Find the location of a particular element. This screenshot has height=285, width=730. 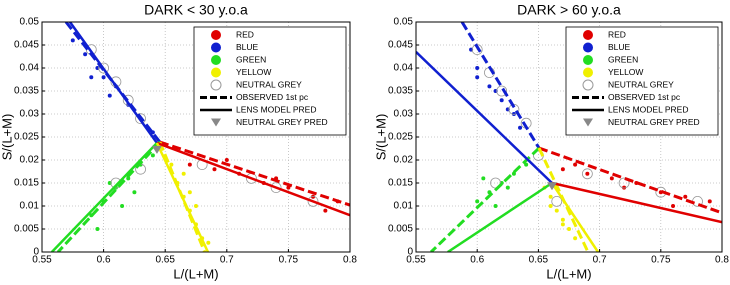

chart-title: DARK < 30 y.o.a is located at coordinates (196, 10).